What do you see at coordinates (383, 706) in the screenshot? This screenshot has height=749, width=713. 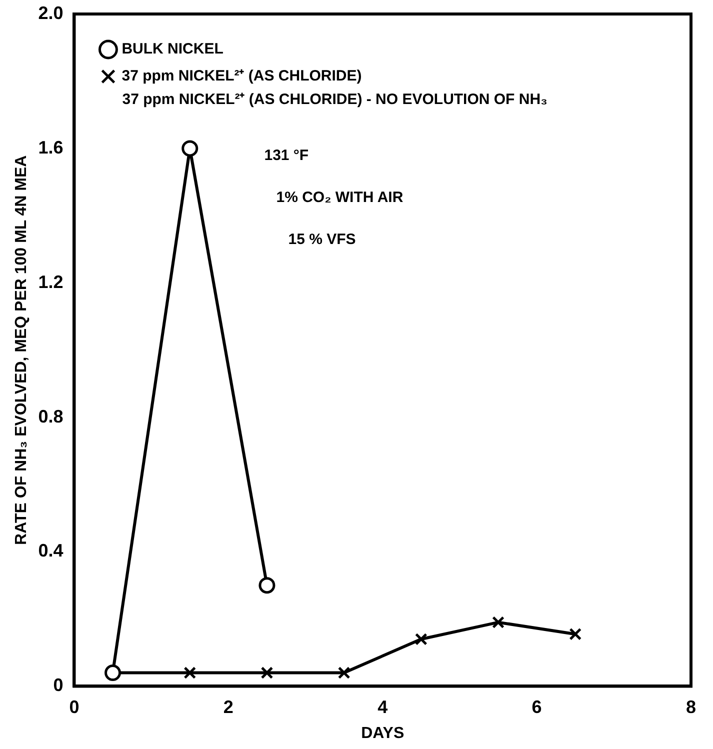 I see `x-tick-label: 4` at bounding box center [383, 706].